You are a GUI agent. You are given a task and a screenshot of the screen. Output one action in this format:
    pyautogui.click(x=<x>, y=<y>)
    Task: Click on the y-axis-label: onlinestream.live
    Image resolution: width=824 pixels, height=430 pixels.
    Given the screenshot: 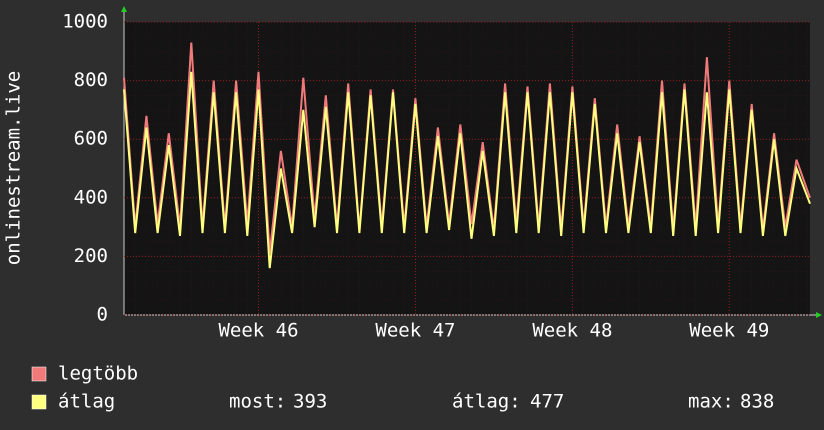 What is the action you would take?
    pyautogui.click(x=14, y=168)
    